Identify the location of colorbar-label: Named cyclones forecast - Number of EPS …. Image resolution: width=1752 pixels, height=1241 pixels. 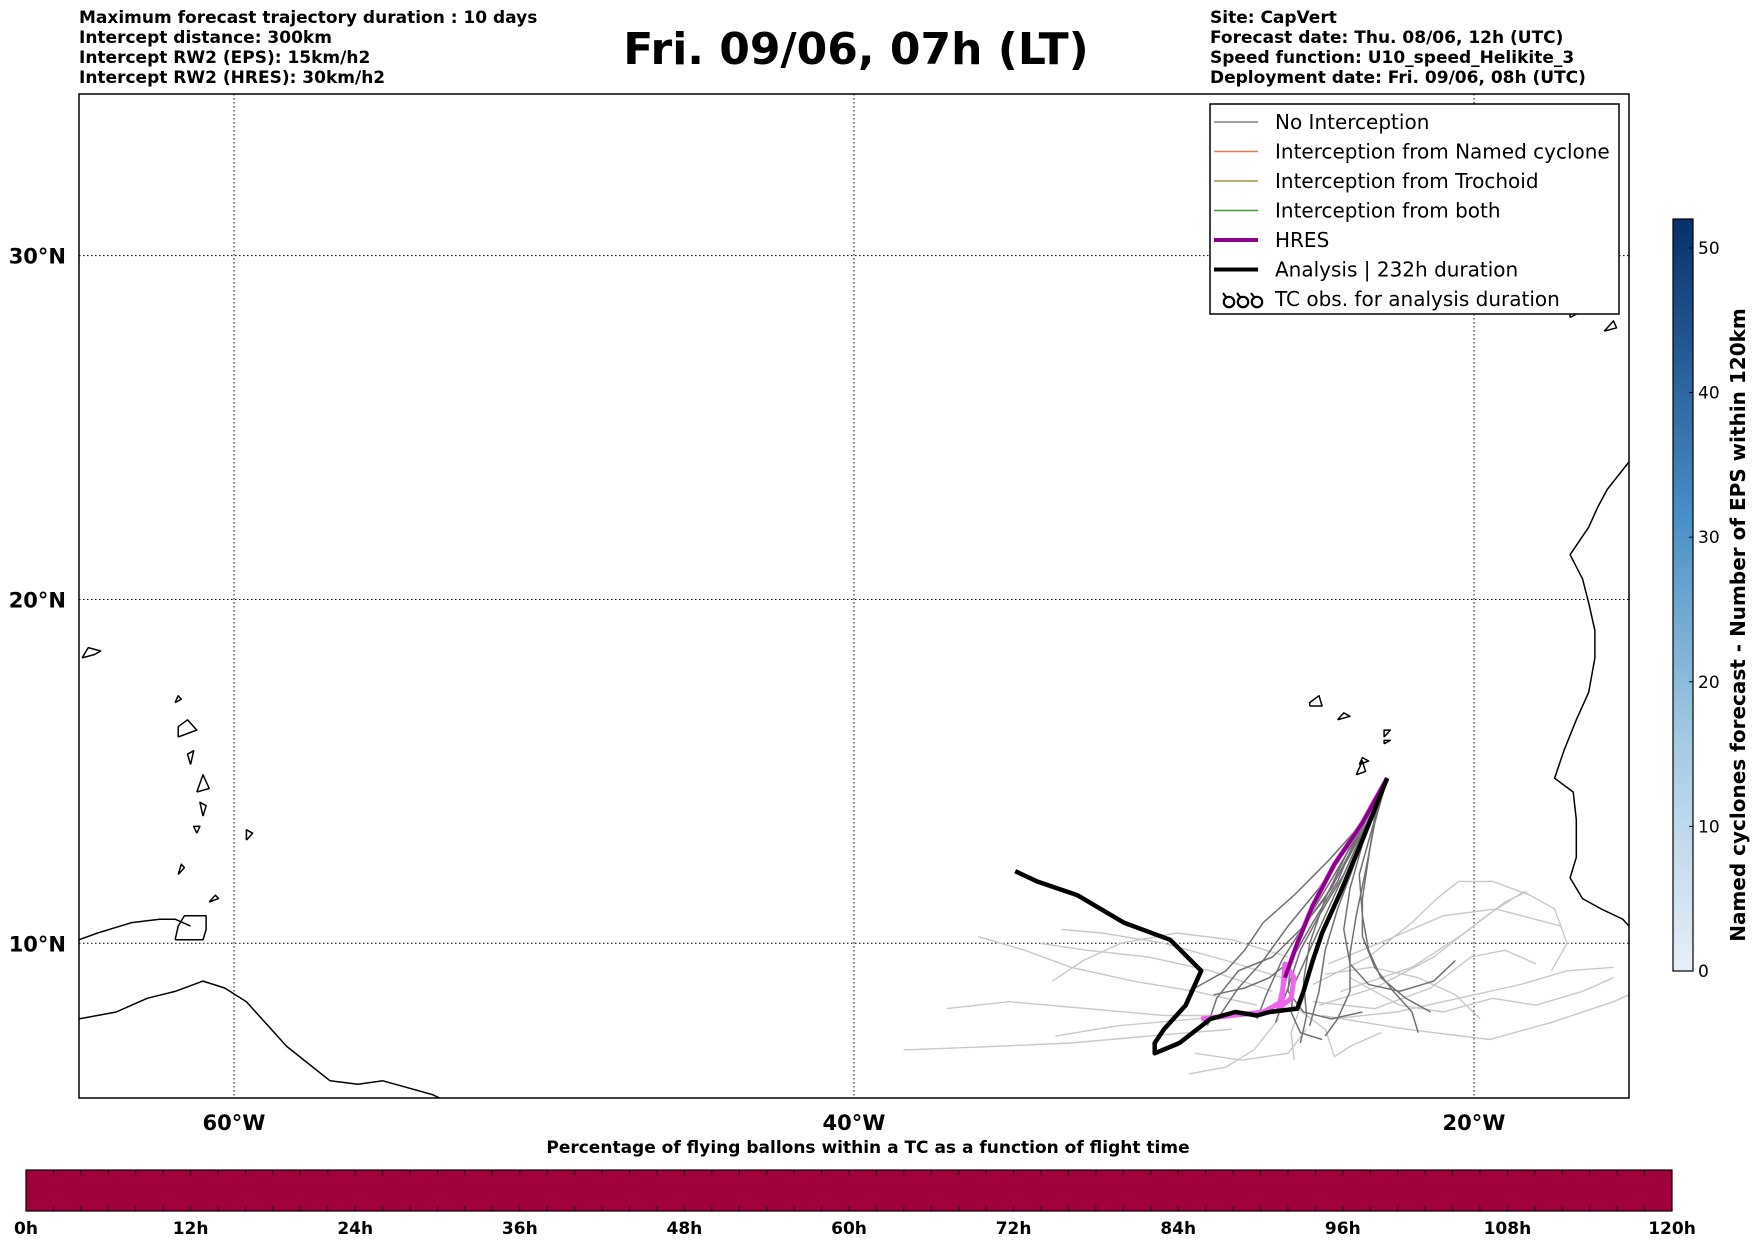
(1738, 625).